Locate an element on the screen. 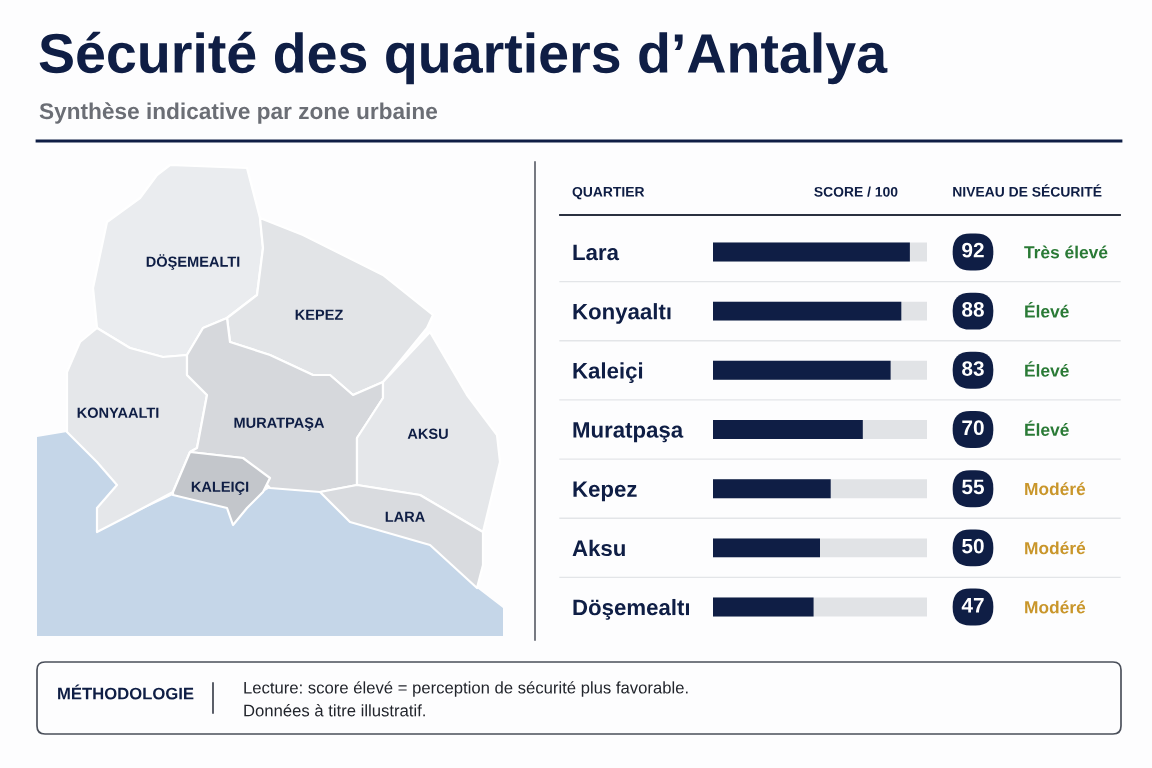 Image resolution: width=1152 pixels, height=768 pixels. text: Synthèse indicative par zone urbaine is located at coordinates (238, 113).